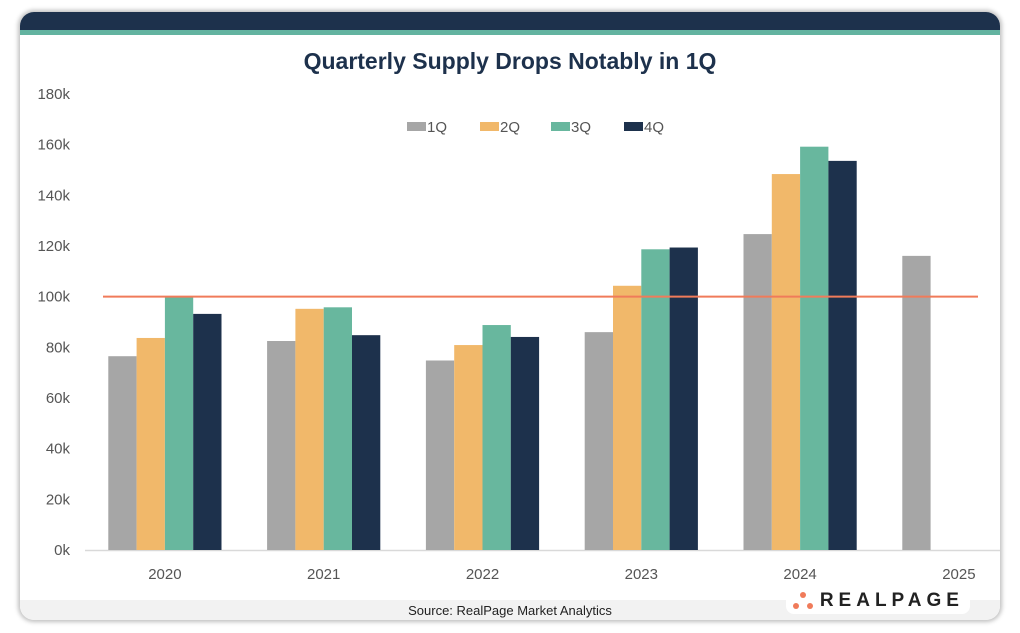  Describe the element at coordinates (440, 455) in the screenshot. I see `bar-2022-1Q` at that location.